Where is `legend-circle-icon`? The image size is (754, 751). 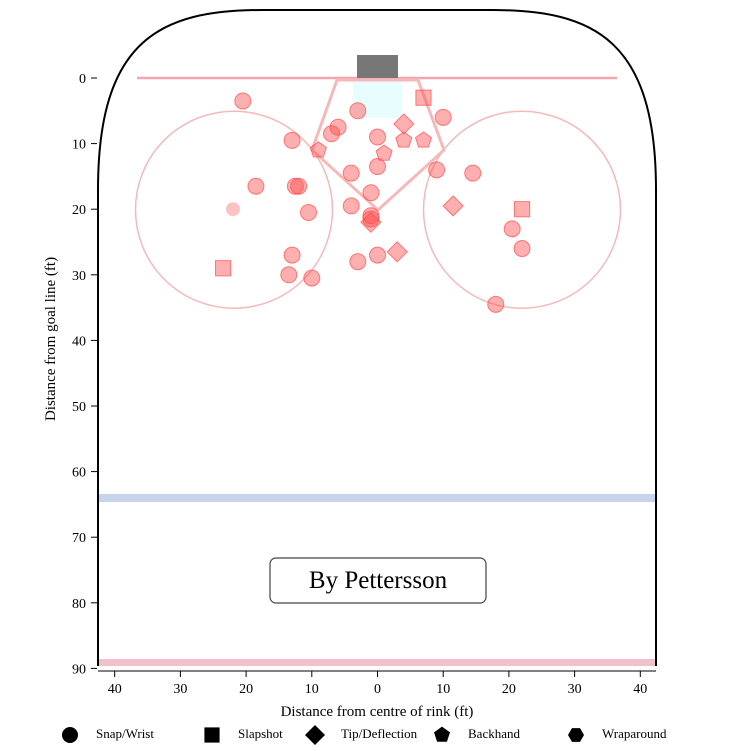
legend-circle-icon is located at coordinates (70, 735).